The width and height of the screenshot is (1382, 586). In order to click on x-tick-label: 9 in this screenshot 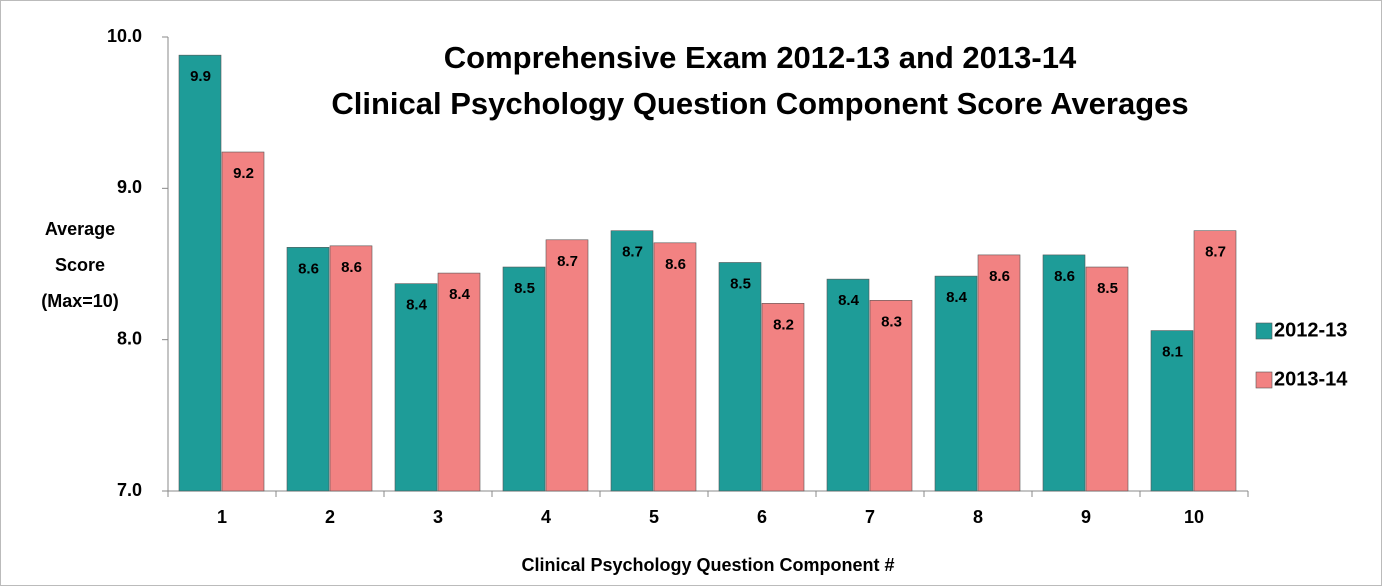, I will do `click(1086, 517)`.